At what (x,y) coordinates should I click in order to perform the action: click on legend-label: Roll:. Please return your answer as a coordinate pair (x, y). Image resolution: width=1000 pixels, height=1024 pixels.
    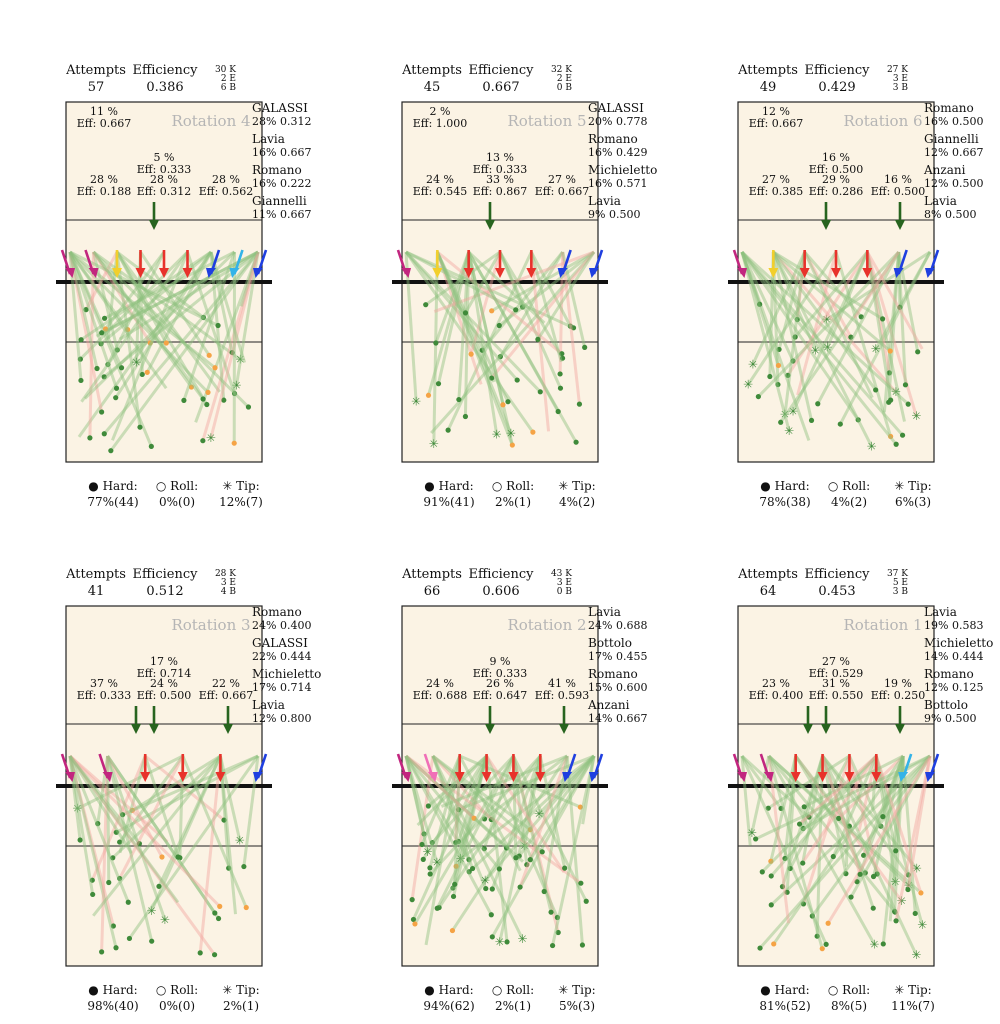
    Looking at the image, I should click on (856, 486).